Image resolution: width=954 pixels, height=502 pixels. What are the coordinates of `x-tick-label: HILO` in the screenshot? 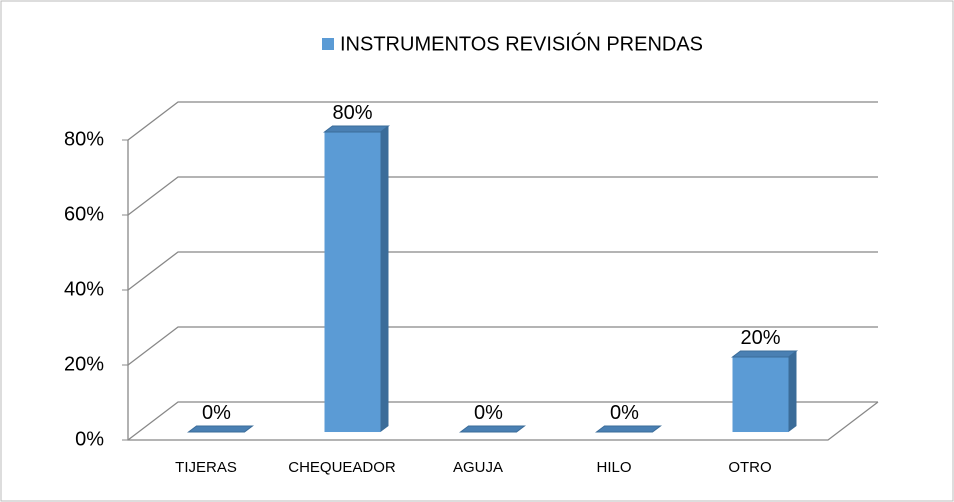 It's located at (613, 467).